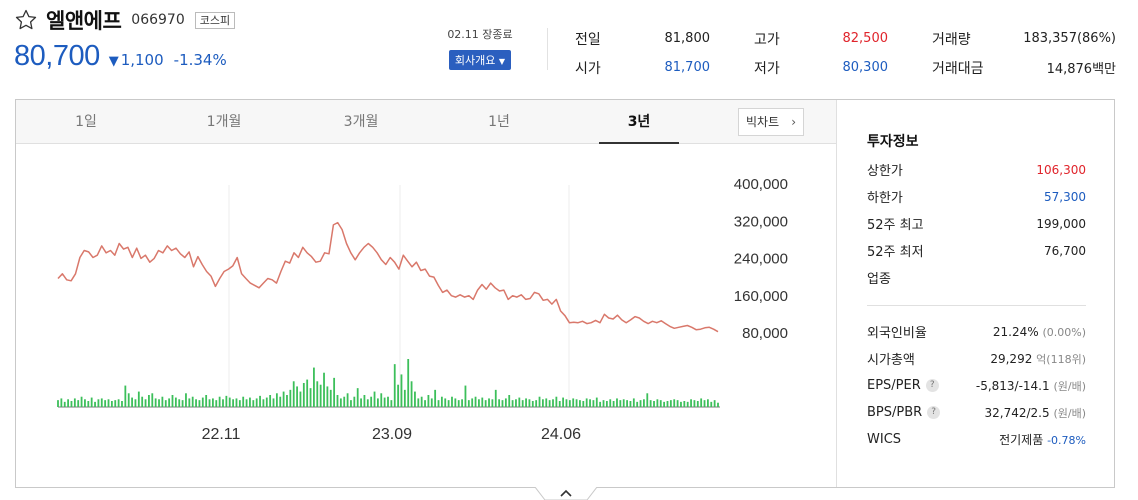 The height and width of the screenshot is (500, 1138). What do you see at coordinates (891, 360) in the screenshot?
I see `side-label: 시가총액` at bounding box center [891, 360].